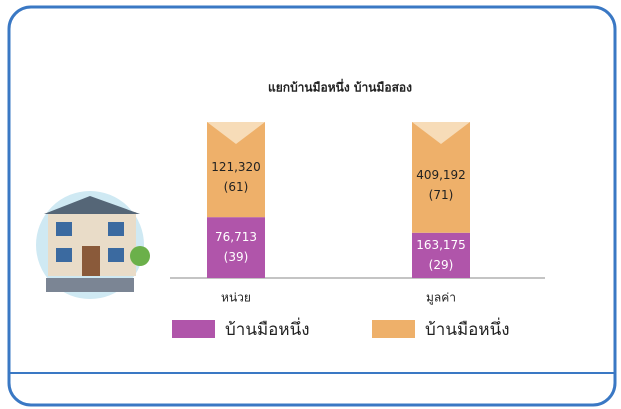 This screenshot has width=621, height=409. I want to click on amount-label: 121,320, so click(236, 167).